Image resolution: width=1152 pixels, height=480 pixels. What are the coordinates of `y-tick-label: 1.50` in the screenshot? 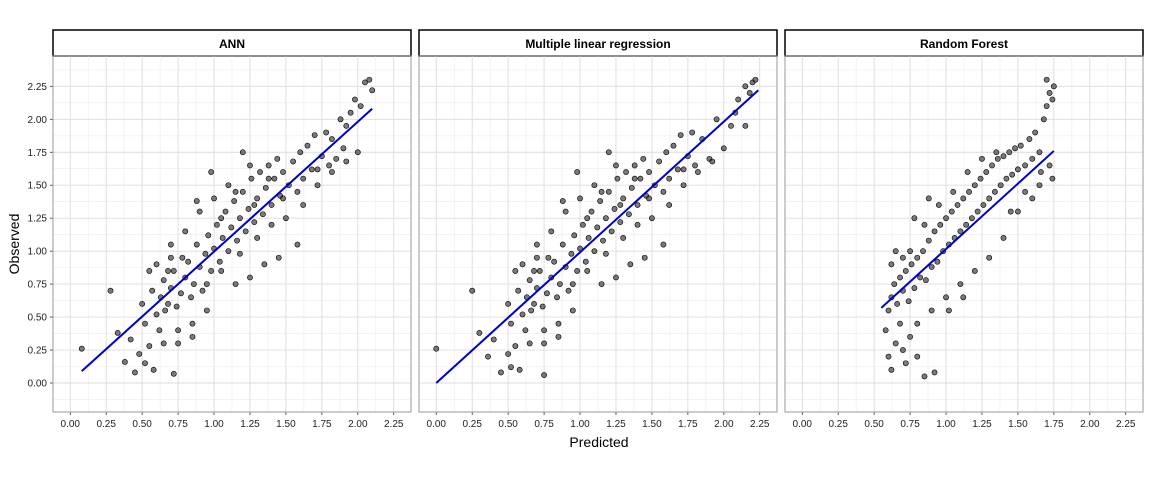 It's located at (38, 186).